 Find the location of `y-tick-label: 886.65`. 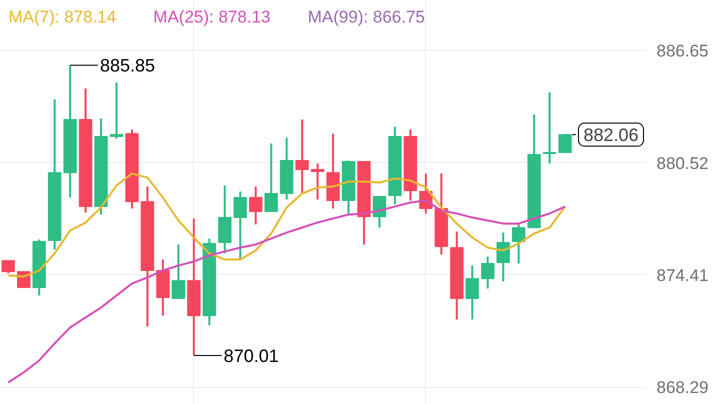

y-tick-label: 886.65 is located at coordinates (682, 51).